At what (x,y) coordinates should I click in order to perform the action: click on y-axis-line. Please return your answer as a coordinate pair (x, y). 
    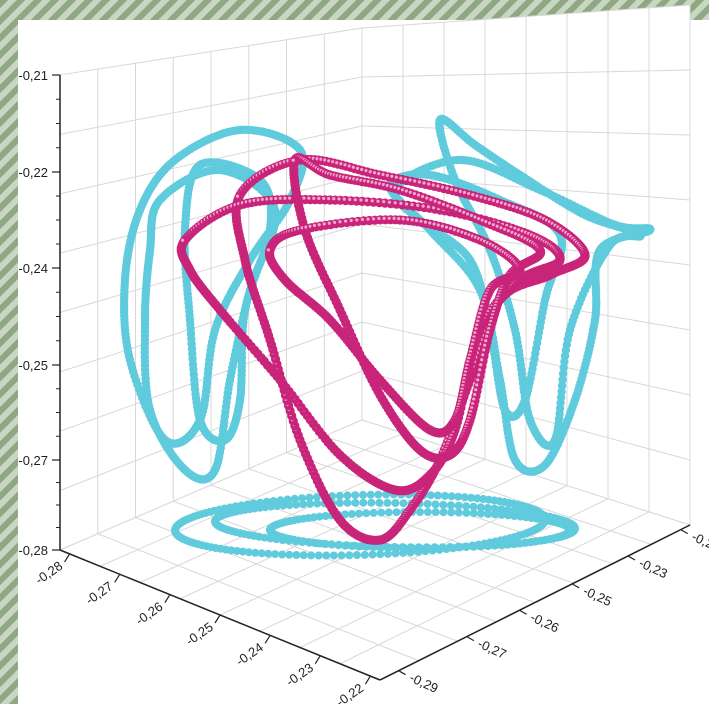
    Looking at the image, I should click on (535, 602).